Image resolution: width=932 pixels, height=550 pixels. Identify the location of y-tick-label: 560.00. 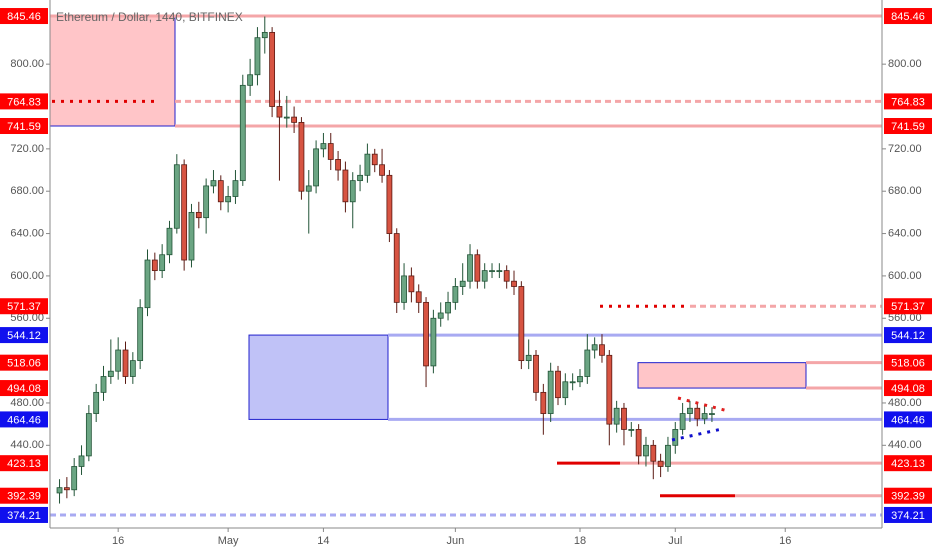
(905, 318).